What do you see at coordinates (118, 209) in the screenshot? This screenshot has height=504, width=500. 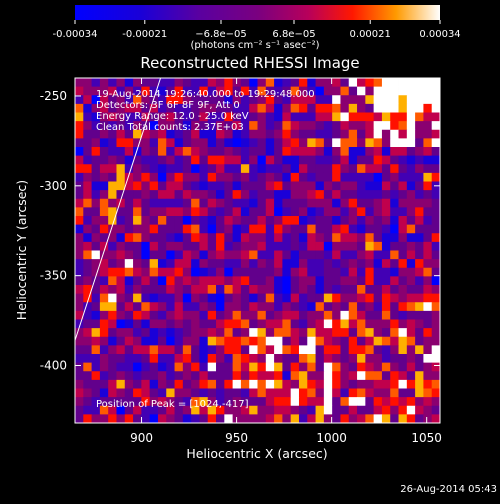 I see `limb-line` at bounding box center [118, 209].